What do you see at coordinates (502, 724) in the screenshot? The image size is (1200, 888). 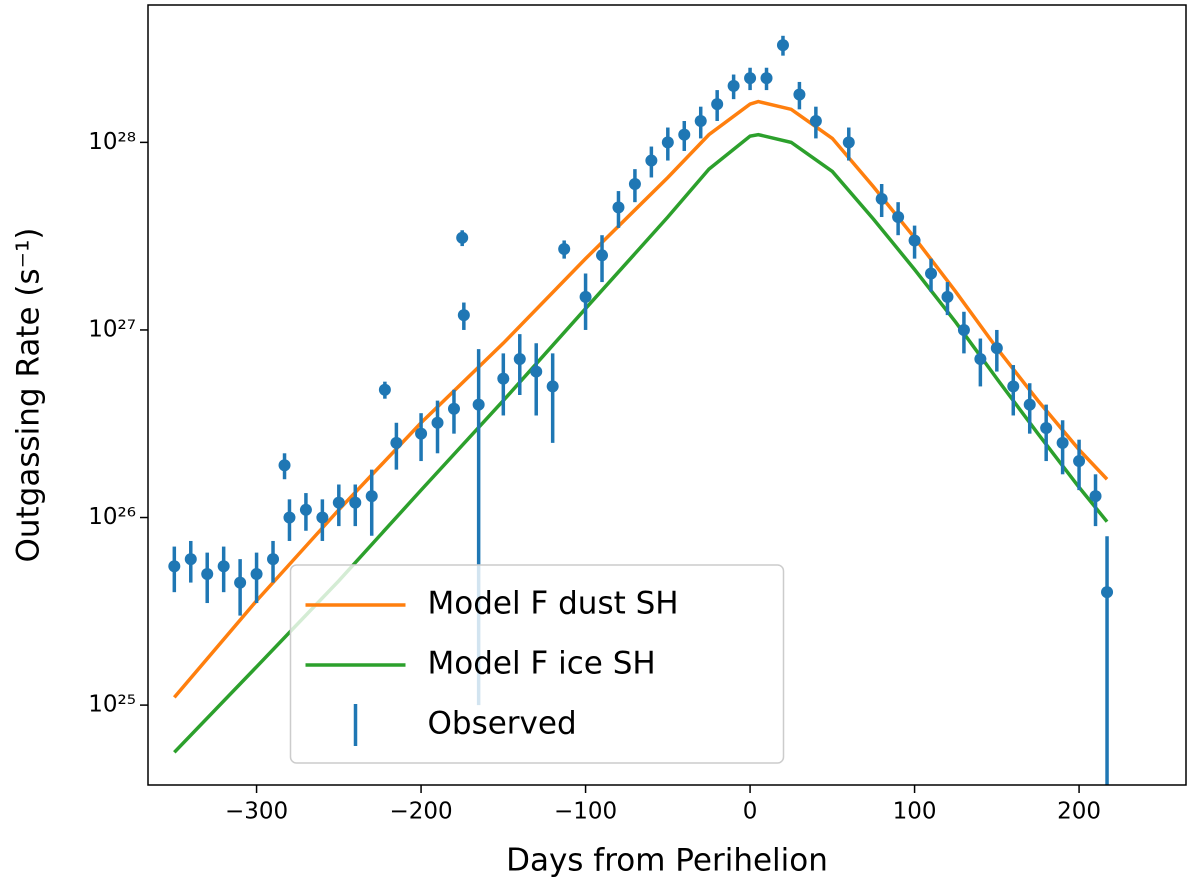 I see `legend-label: Observed` at bounding box center [502, 724].